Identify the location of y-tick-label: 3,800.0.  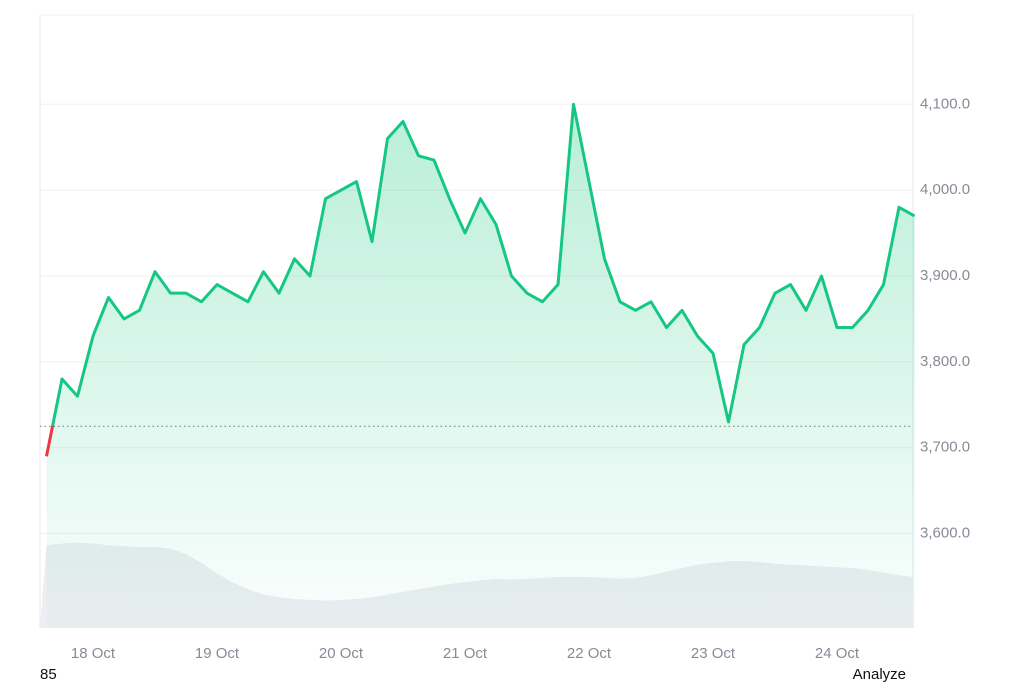
(945, 361).